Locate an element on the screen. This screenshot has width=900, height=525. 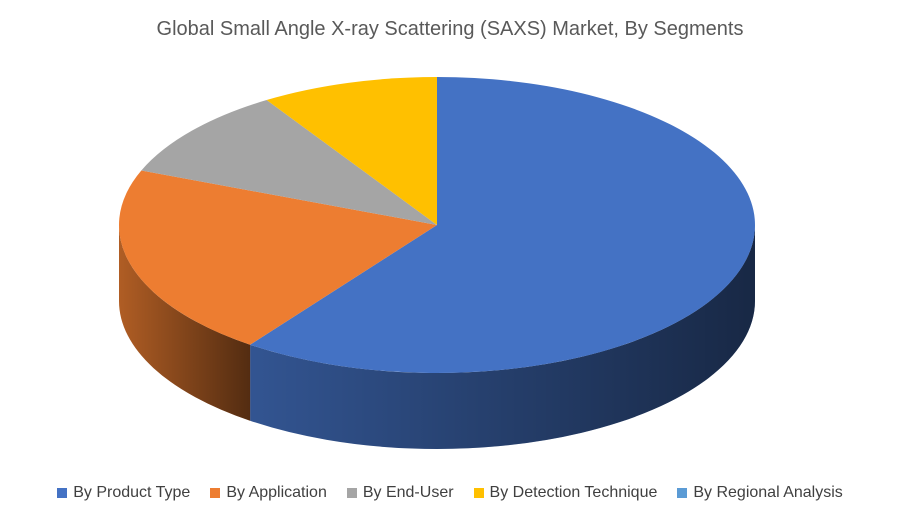
legend-item-by-application: By Application is located at coordinates (268, 493).